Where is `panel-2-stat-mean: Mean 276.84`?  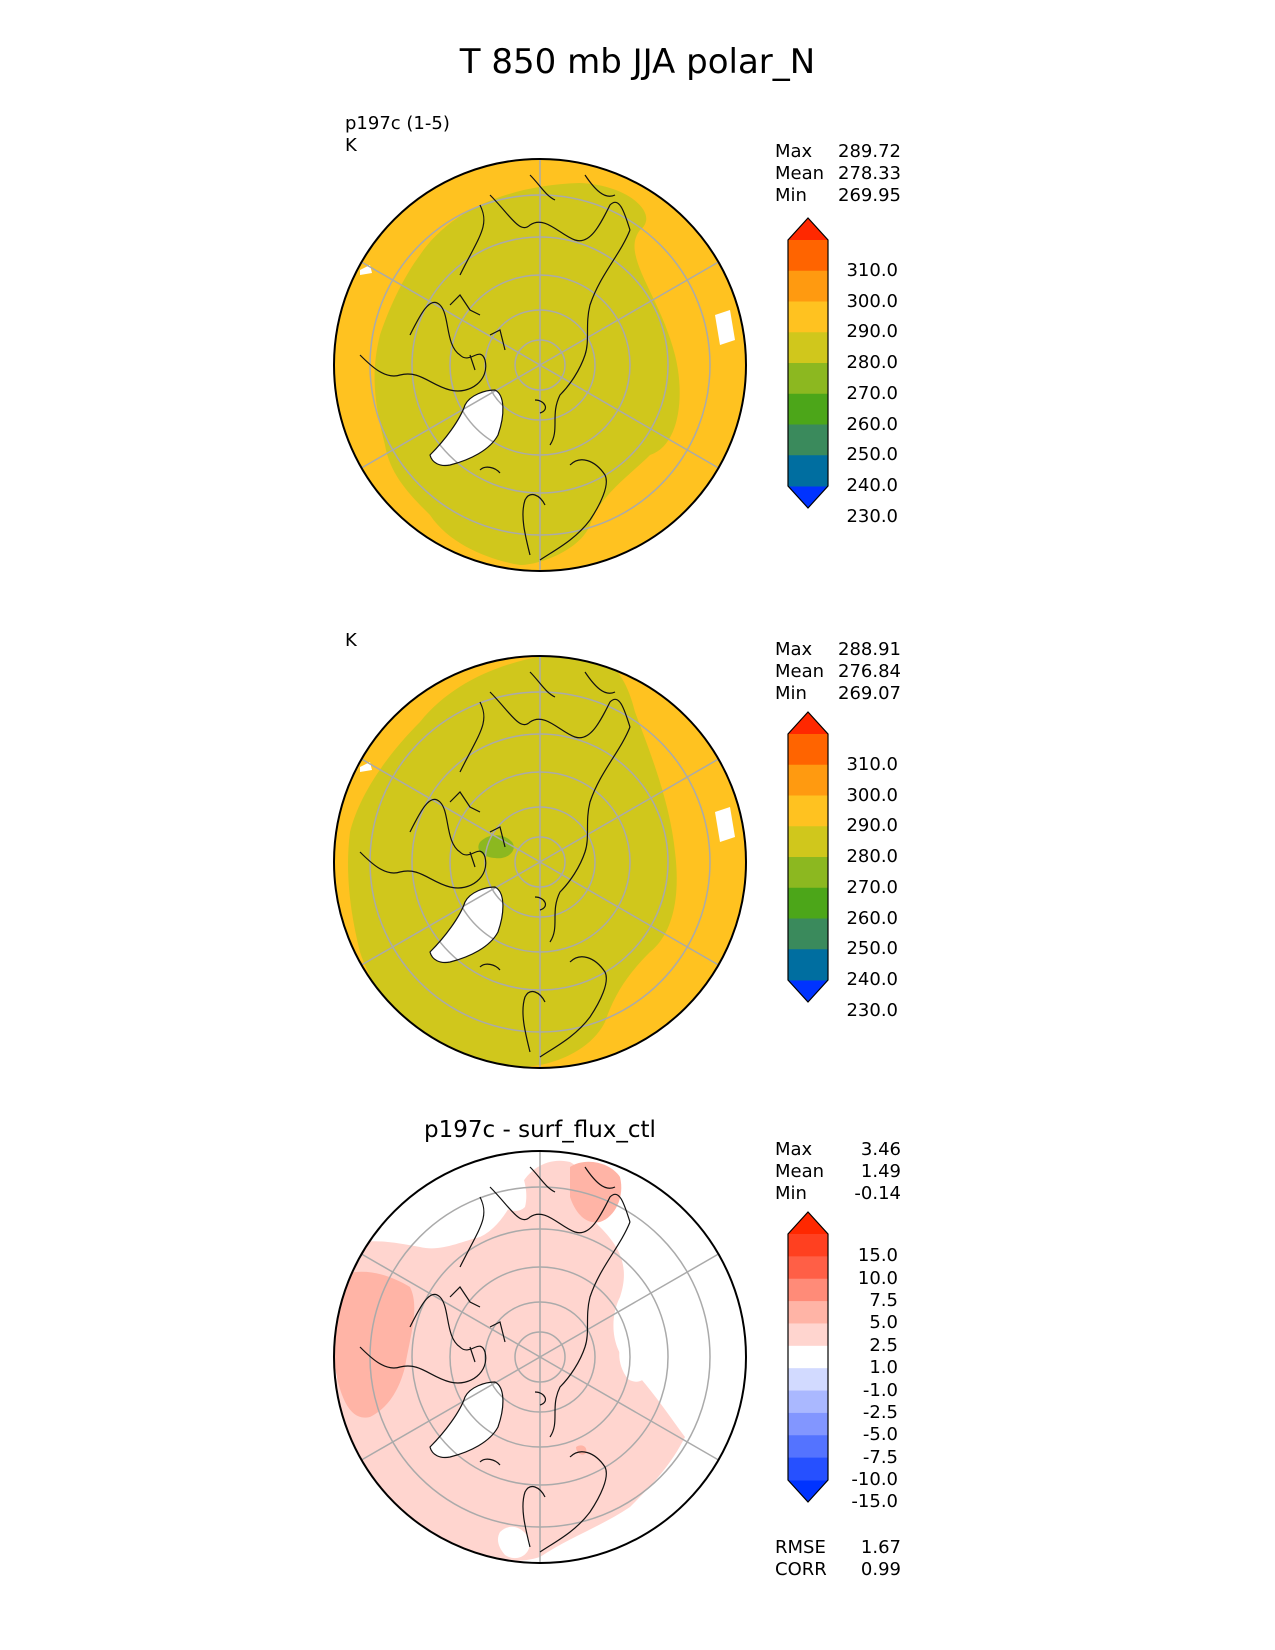 panel-2-stat-mean: Mean 276.84 is located at coordinates (838, 671).